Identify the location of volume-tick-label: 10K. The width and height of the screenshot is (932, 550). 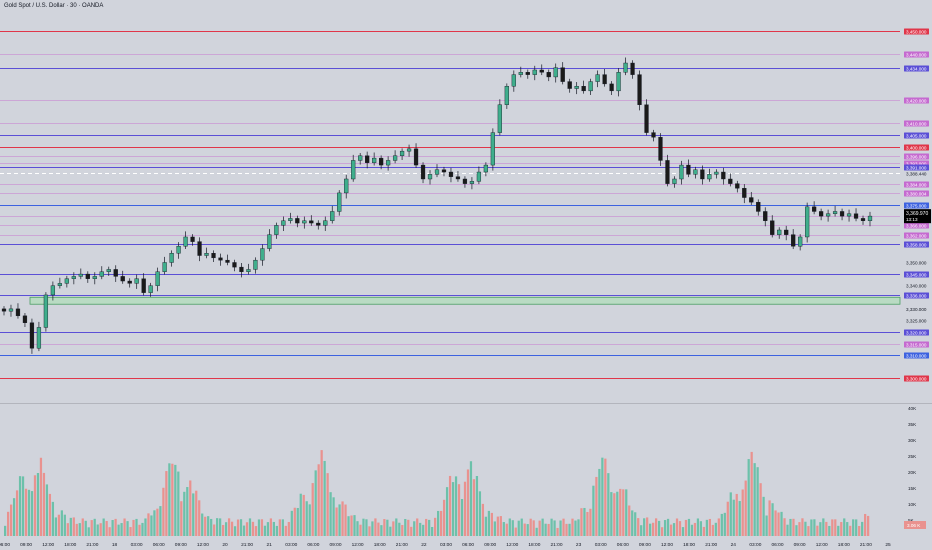
(912, 504).